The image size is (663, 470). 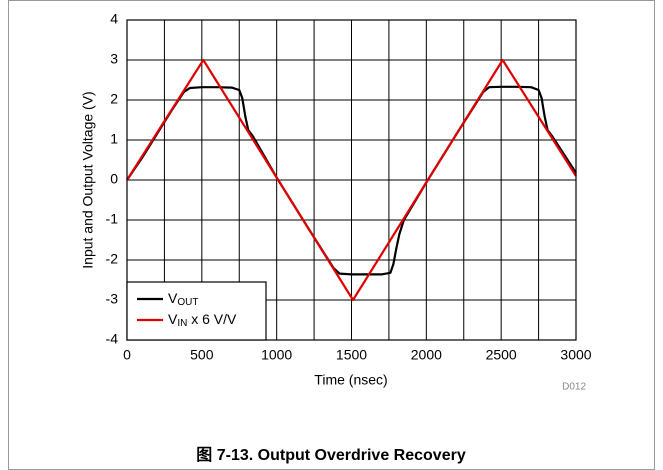 I want to click on x-tick-label: 2000, so click(x=426, y=355).